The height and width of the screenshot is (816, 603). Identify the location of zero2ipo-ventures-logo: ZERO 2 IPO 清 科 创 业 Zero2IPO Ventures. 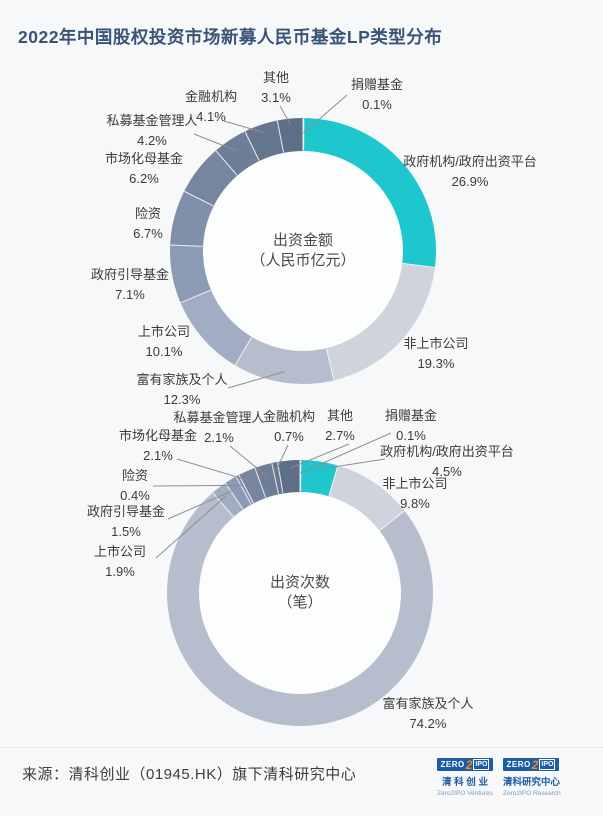
(465, 777).